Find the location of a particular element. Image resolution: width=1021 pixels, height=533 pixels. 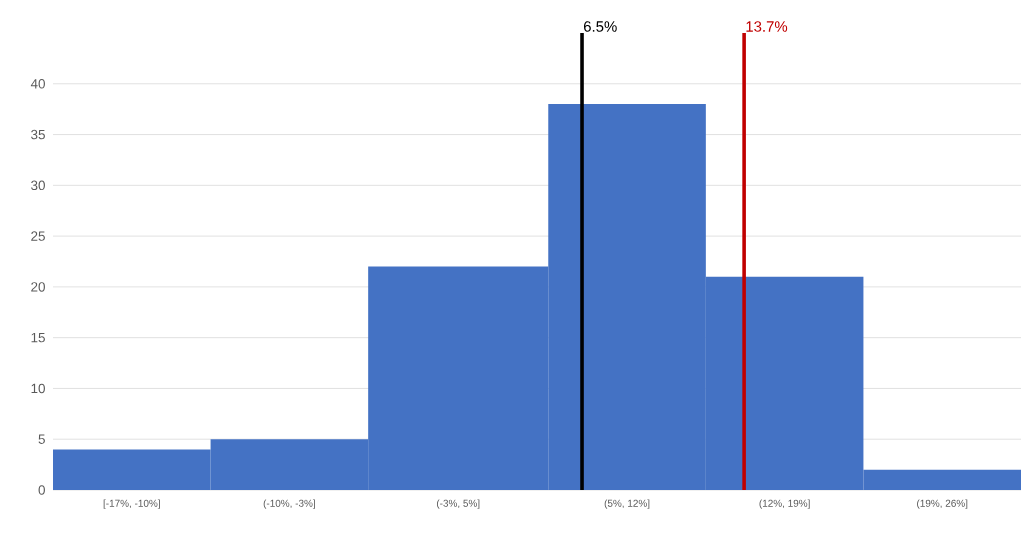

category-label: (-10%, -3%] is located at coordinates (289, 504).